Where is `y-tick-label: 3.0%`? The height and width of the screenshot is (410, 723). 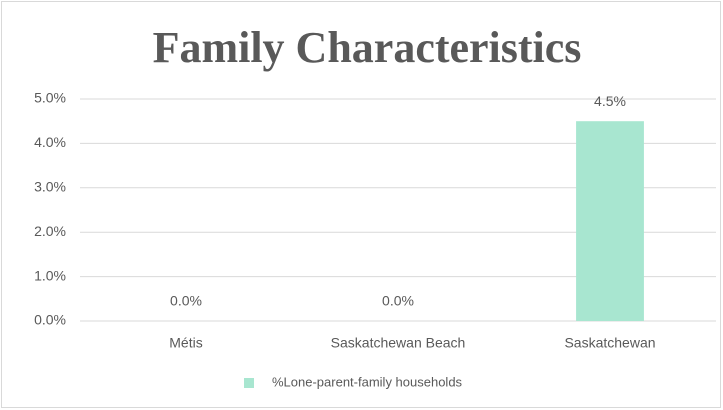
y-tick-label: 3.0% is located at coordinates (50, 187).